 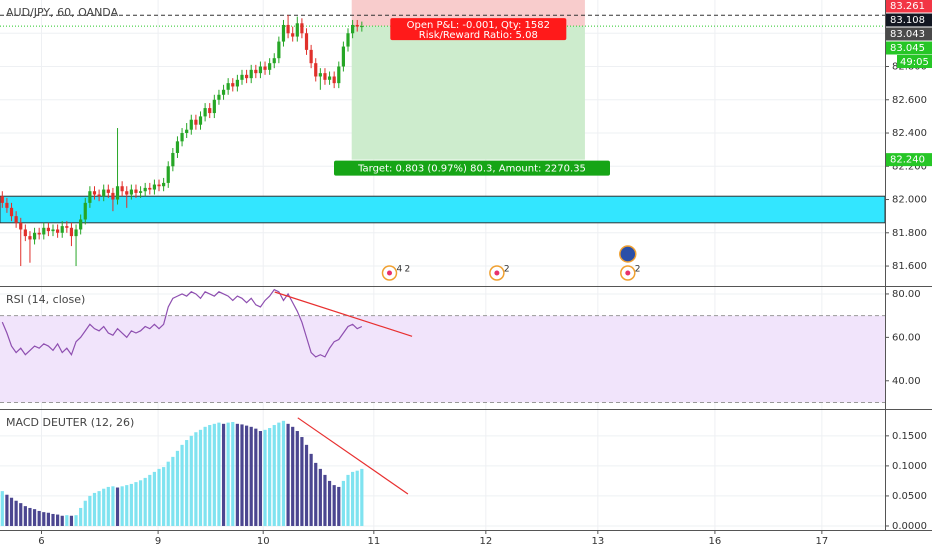 What do you see at coordinates (468, 93) in the screenshot?
I see `profit-zone` at bounding box center [468, 93].